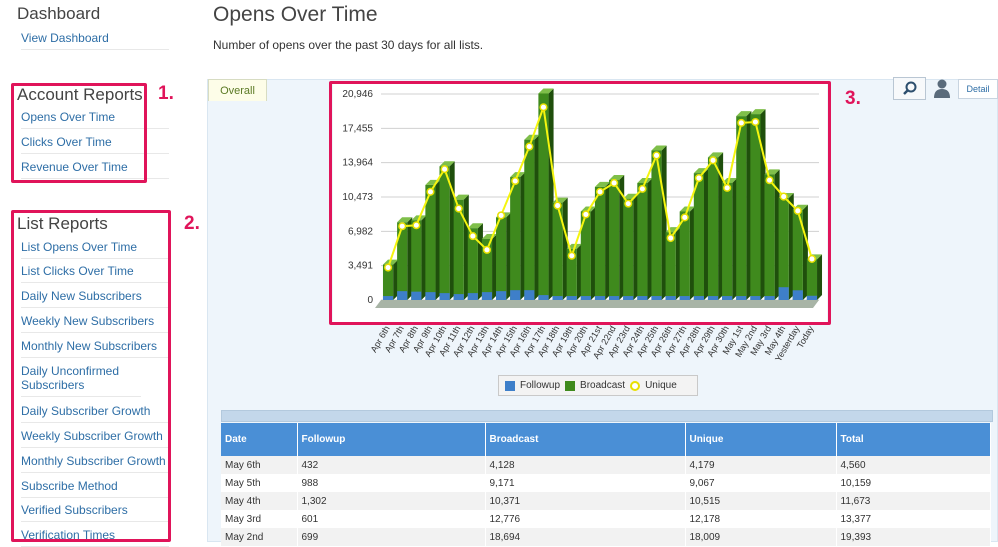 The width and height of the screenshot is (998, 547). I want to click on cell-date: May 3rd, so click(259, 519).